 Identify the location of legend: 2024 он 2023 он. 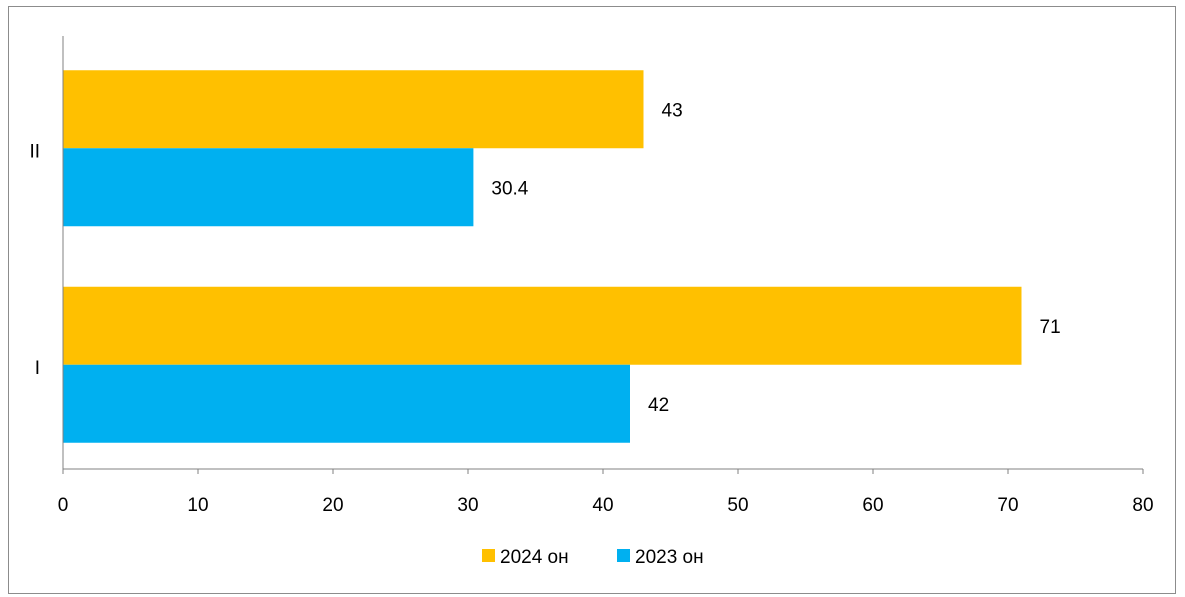
(593, 557).